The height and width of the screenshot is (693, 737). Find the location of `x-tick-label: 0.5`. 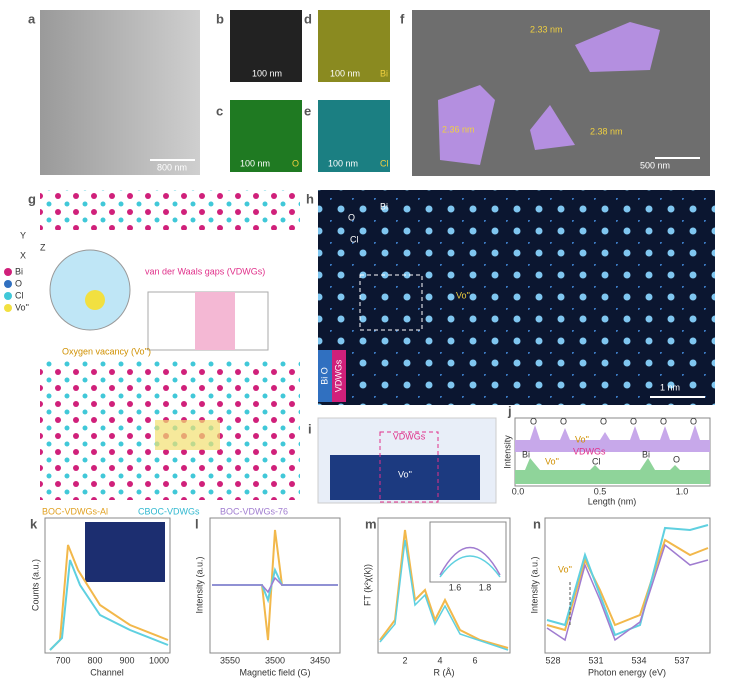

x-tick-label: 0.5 is located at coordinates (600, 491).